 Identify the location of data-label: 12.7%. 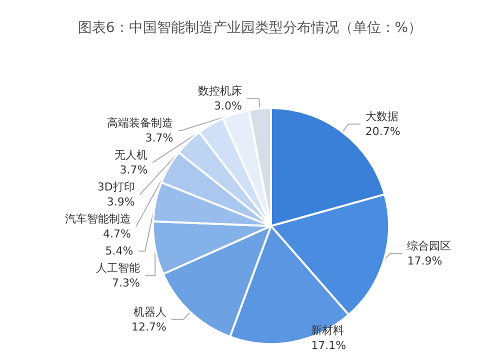
(148, 327).